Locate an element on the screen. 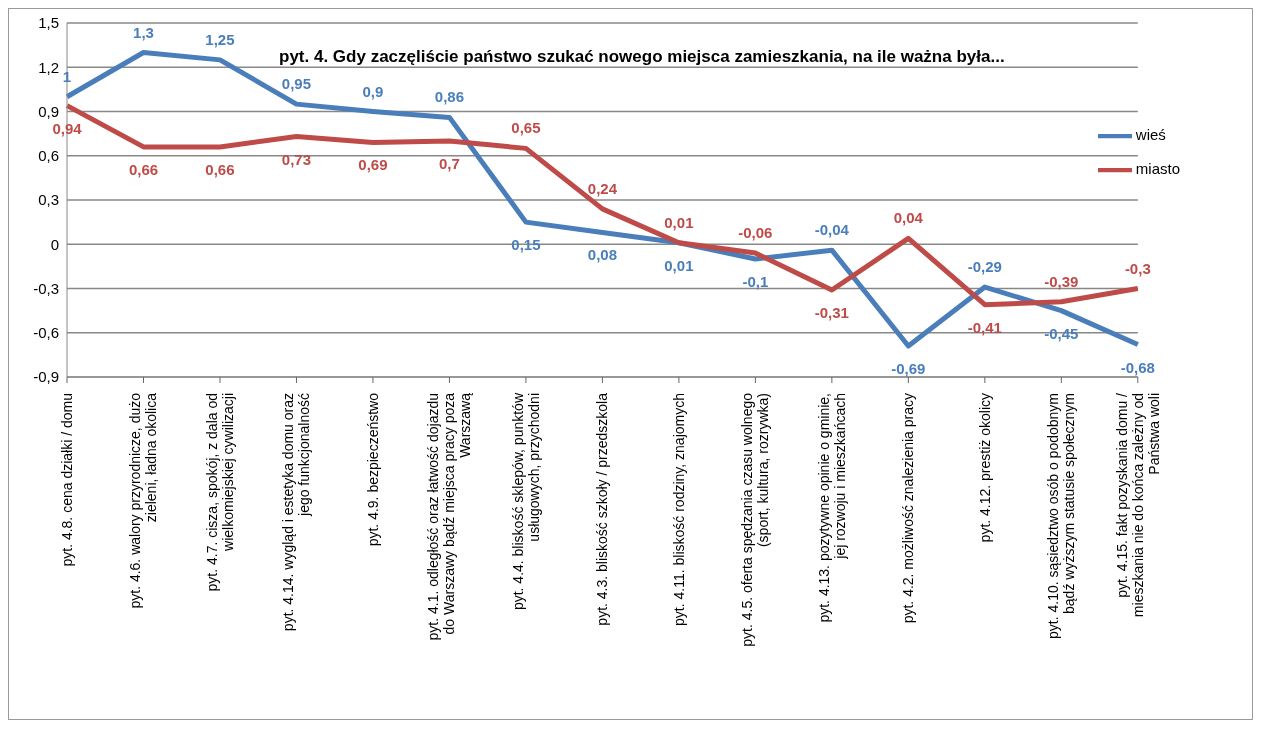 The height and width of the screenshot is (729, 1261). y-tick-label: -0,3 is located at coordinates (46, 288).